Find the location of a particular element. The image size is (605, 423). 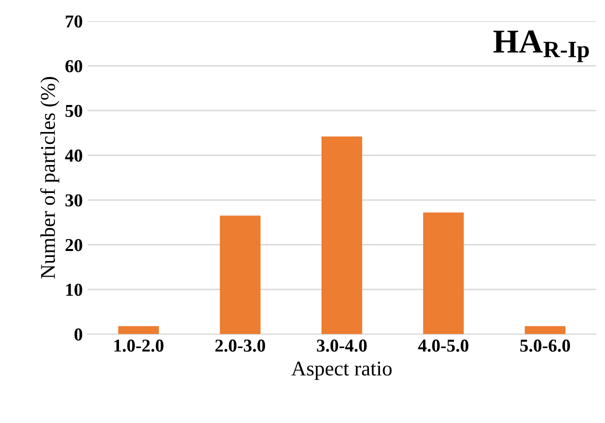

x-tick-label: 2.0-3.0 is located at coordinates (240, 346).